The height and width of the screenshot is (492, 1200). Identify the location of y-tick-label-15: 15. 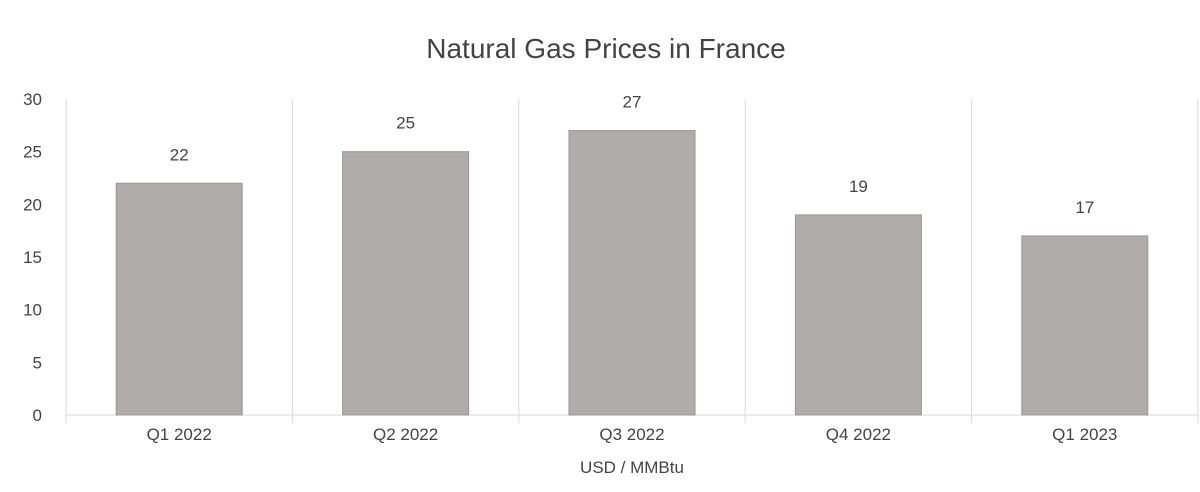
(32, 257).